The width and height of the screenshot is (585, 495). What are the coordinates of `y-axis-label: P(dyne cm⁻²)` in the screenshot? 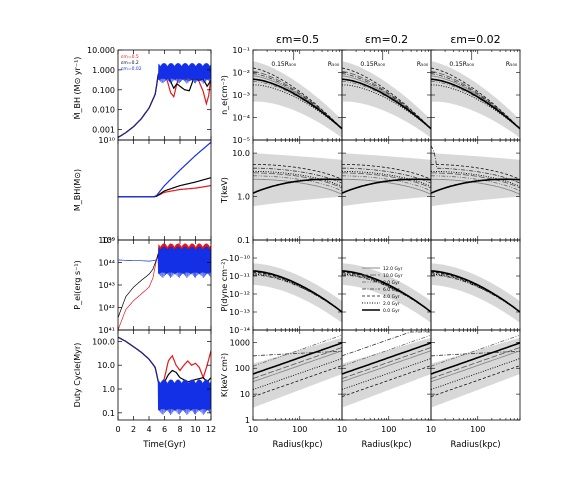 It's located at (224, 284).